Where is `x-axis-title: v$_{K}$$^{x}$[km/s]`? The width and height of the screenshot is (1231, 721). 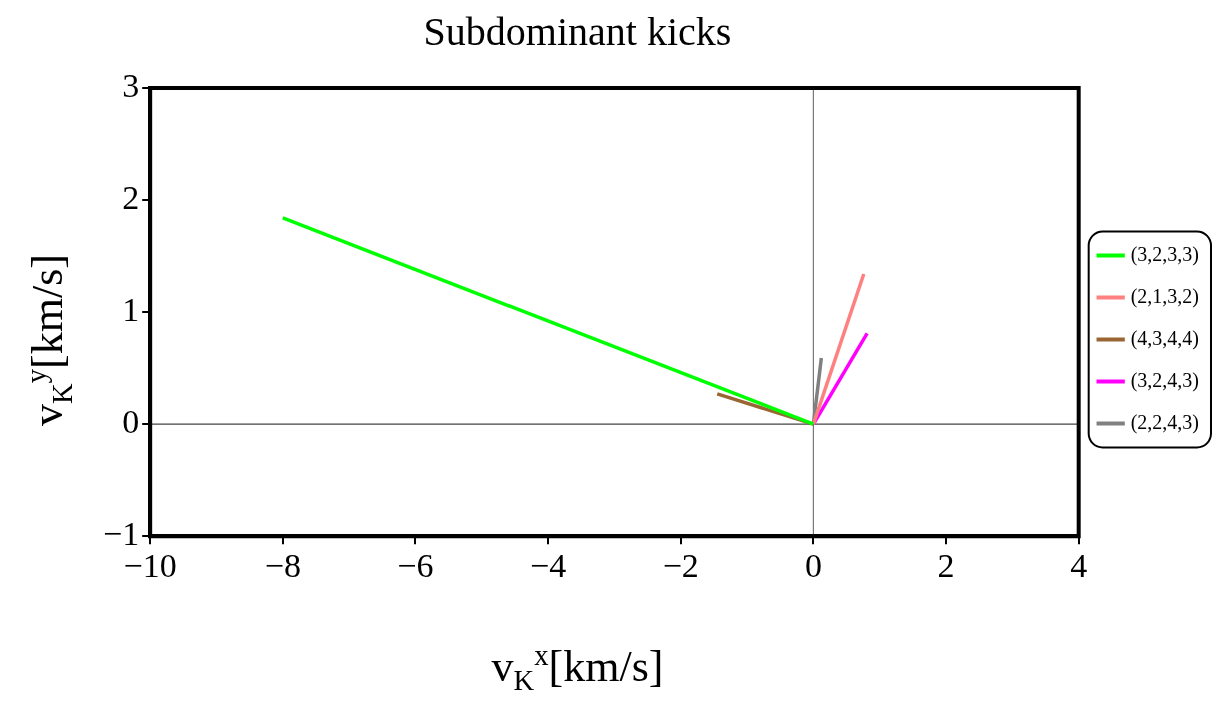 x-axis-title: v$_{K}$$^{x}$[km/s] is located at coordinates (577, 669).